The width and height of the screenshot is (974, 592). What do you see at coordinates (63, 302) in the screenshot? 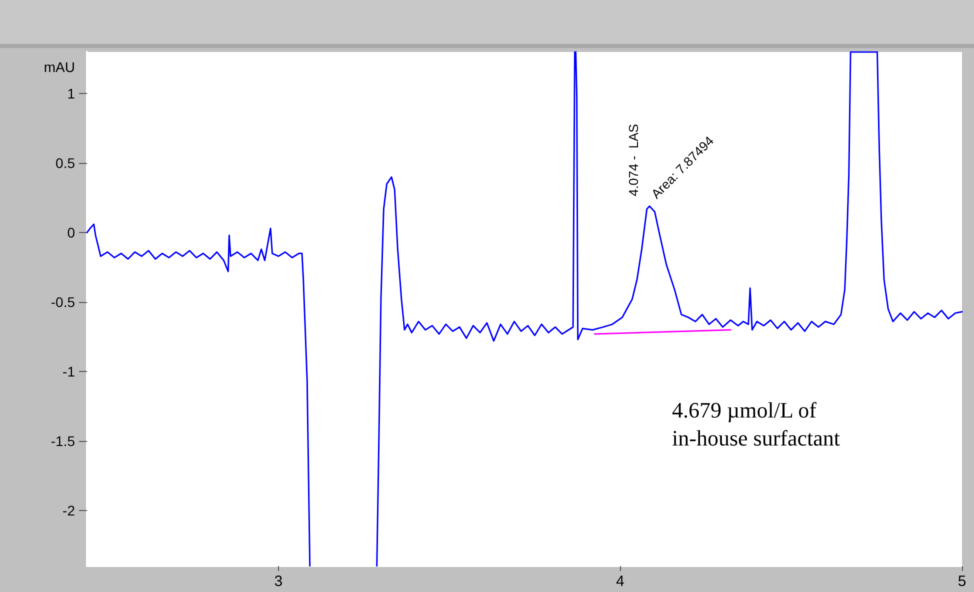
I see `y-tick-label: -0.5` at bounding box center [63, 302].